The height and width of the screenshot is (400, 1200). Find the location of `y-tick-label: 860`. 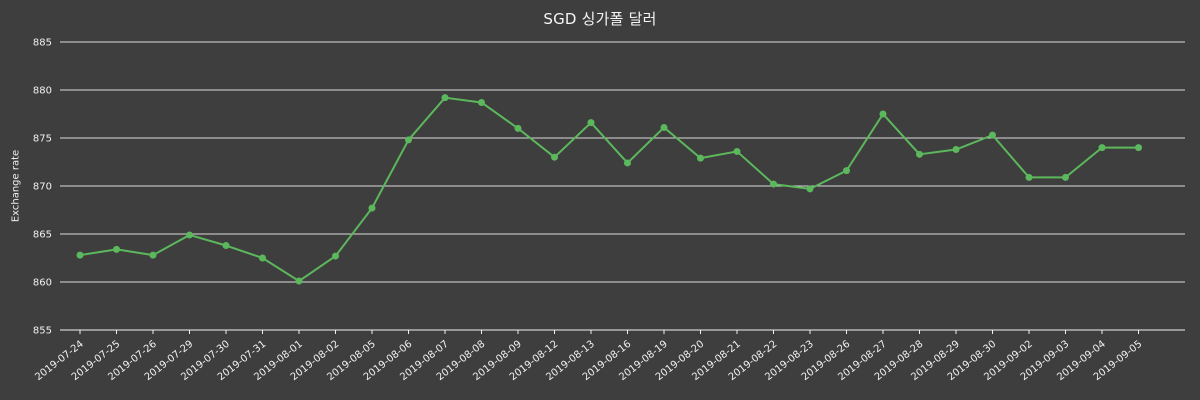

y-tick-label: 860 is located at coordinates (42, 283).